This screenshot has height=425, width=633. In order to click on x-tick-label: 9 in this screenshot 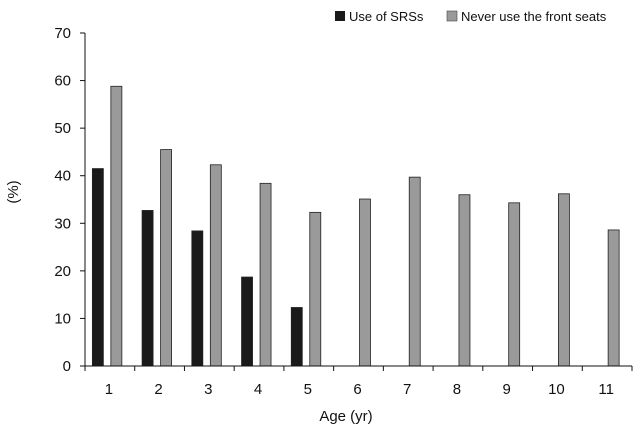, I will do `click(507, 389)`.